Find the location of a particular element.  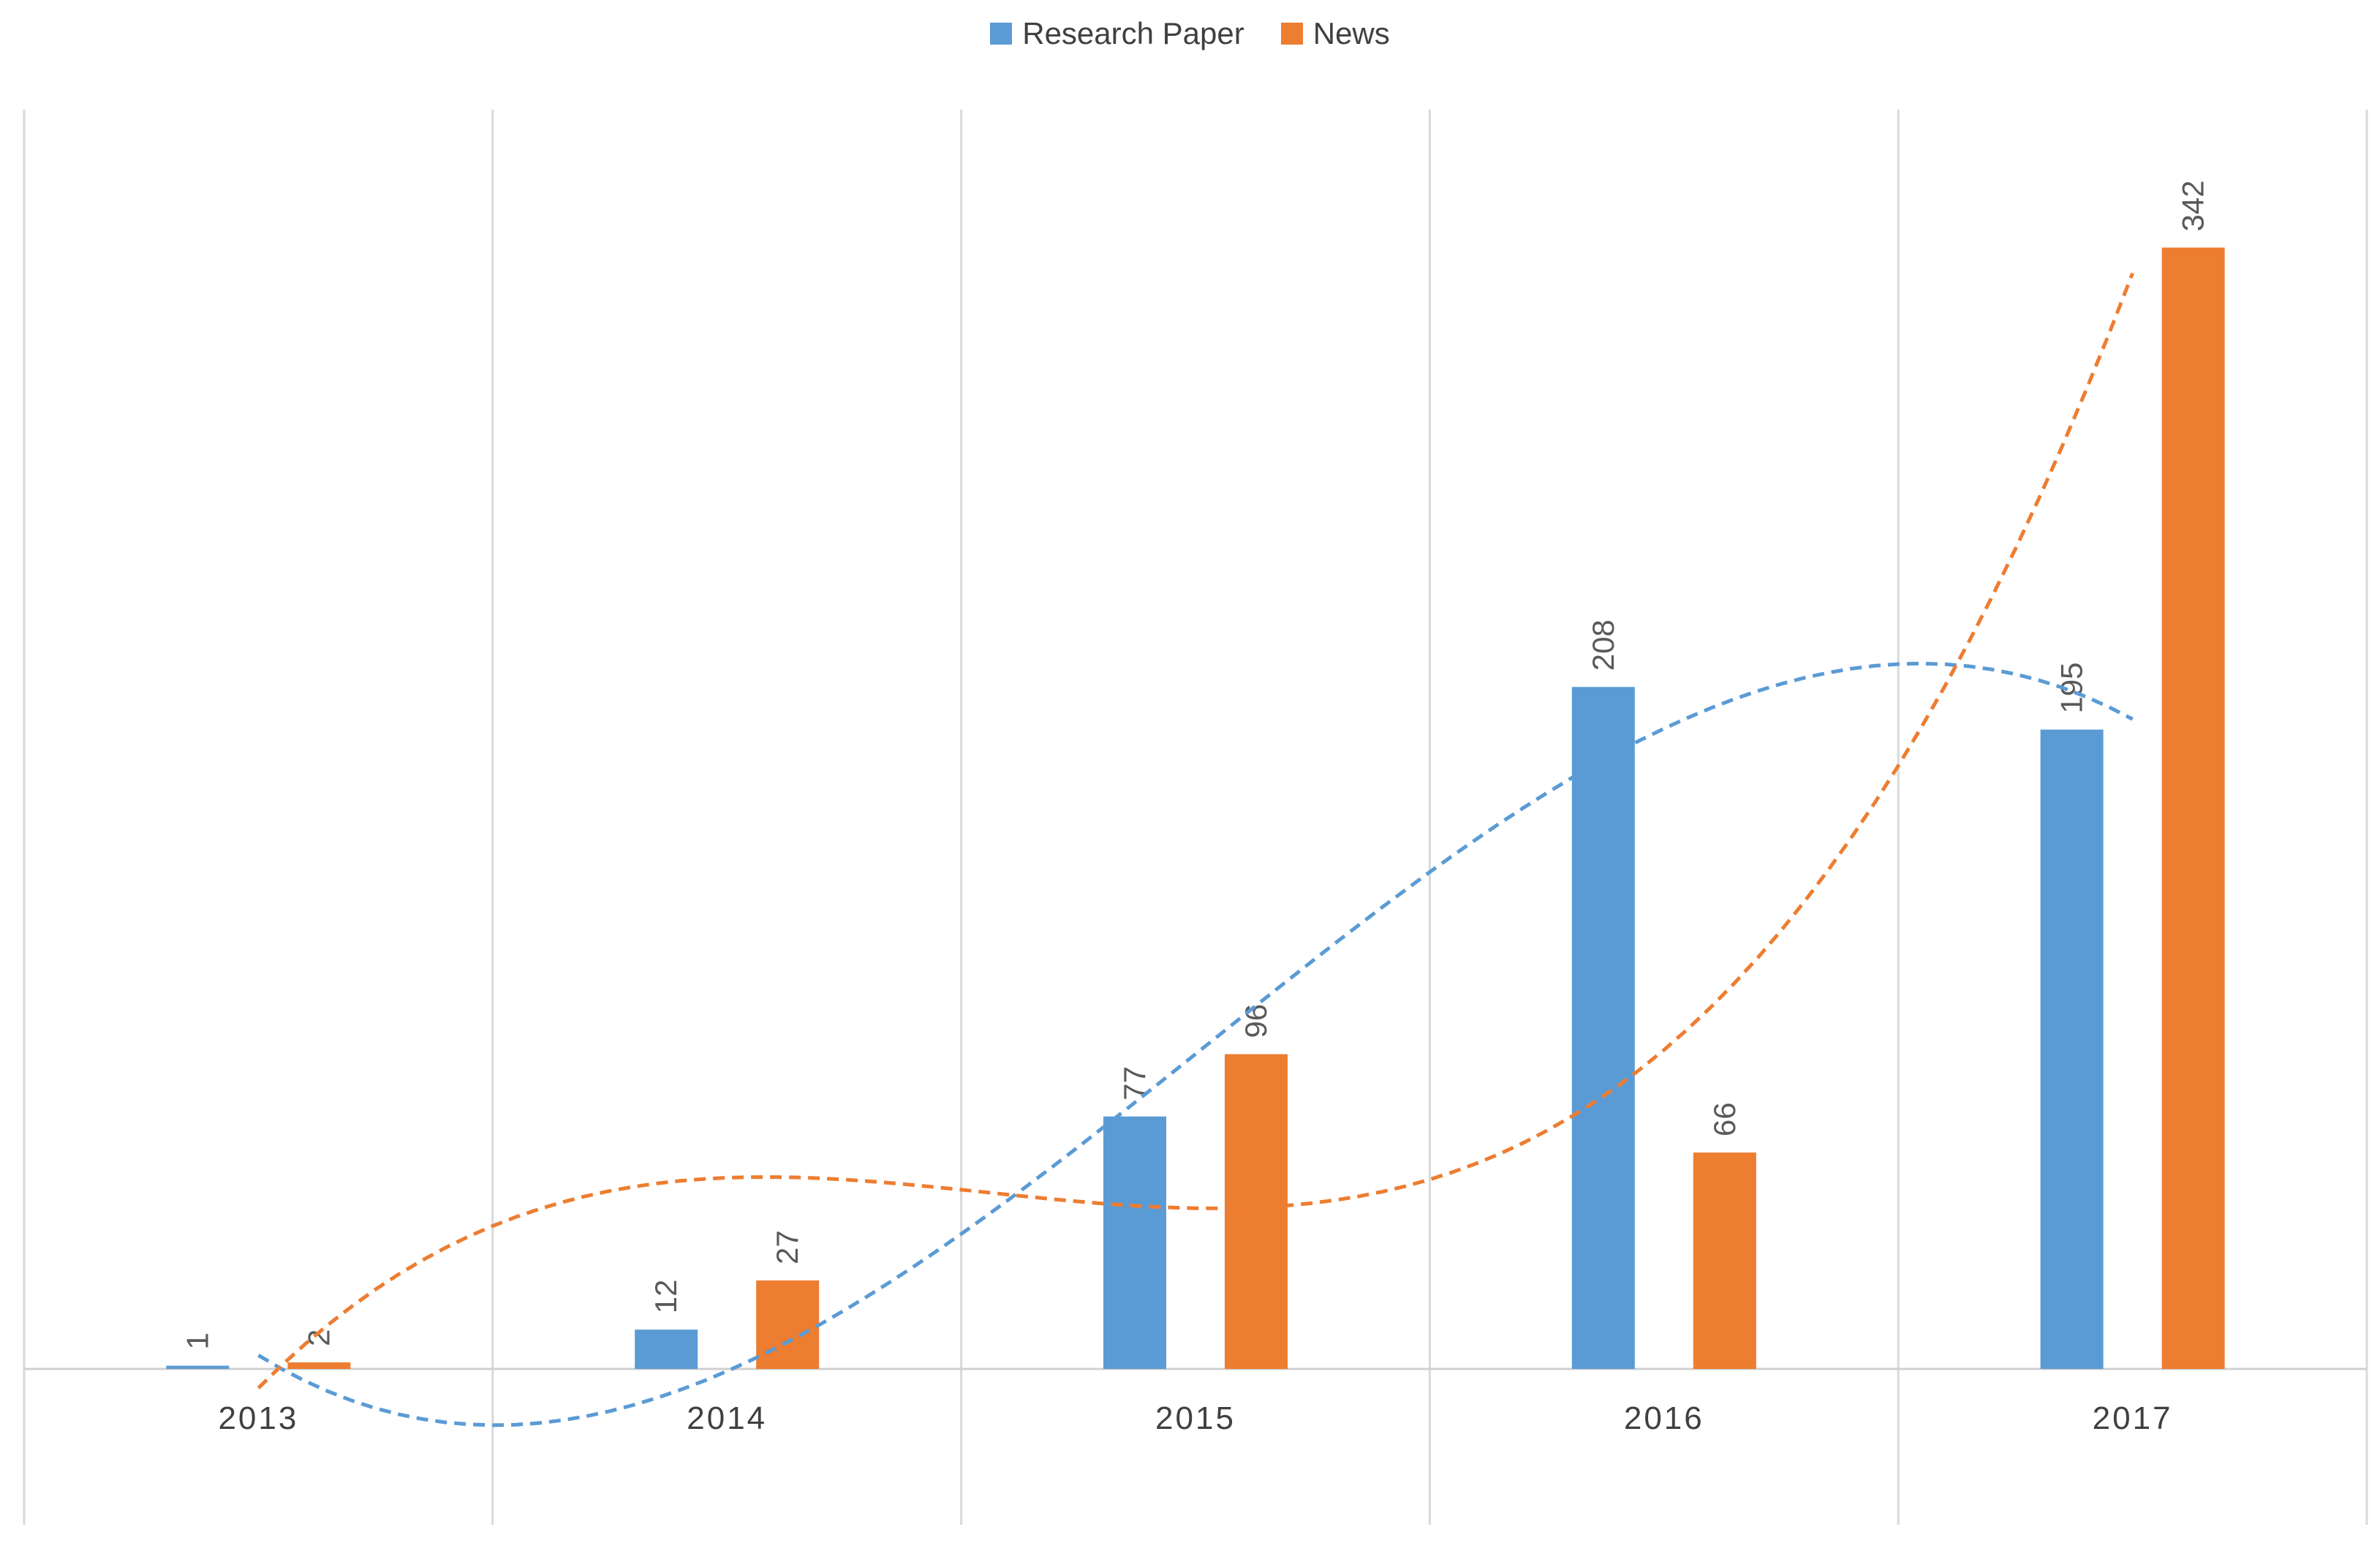

legend: Research Paper News is located at coordinates (1190, 33).